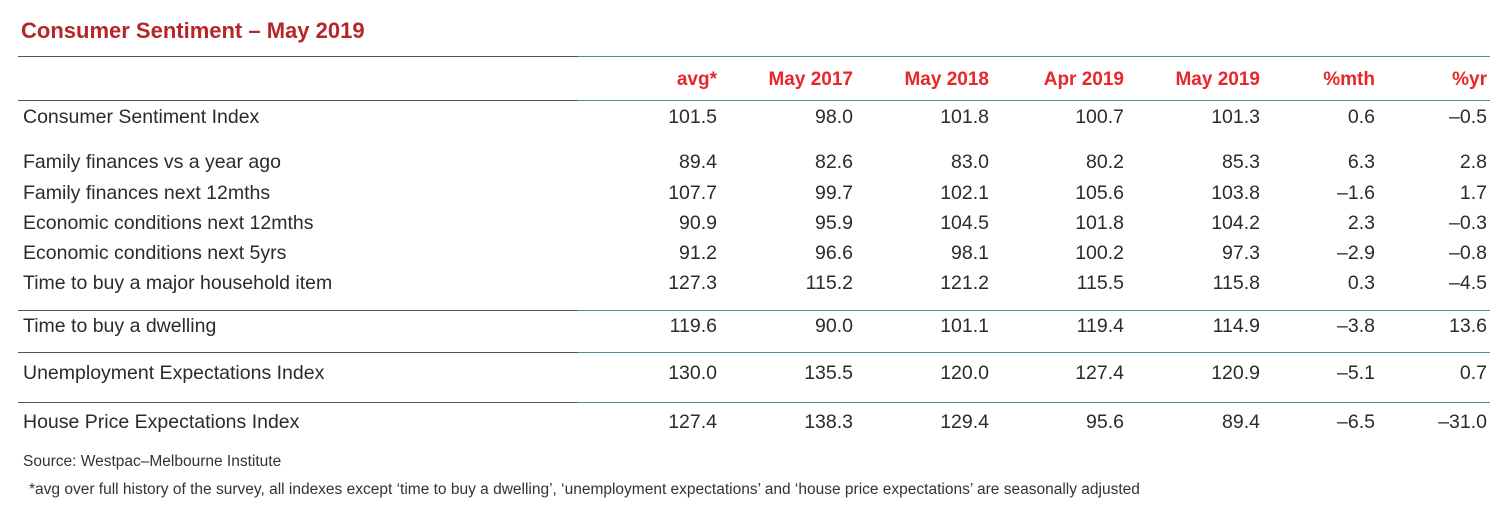  I want to click on column-header: May 2019, so click(1217, 79).